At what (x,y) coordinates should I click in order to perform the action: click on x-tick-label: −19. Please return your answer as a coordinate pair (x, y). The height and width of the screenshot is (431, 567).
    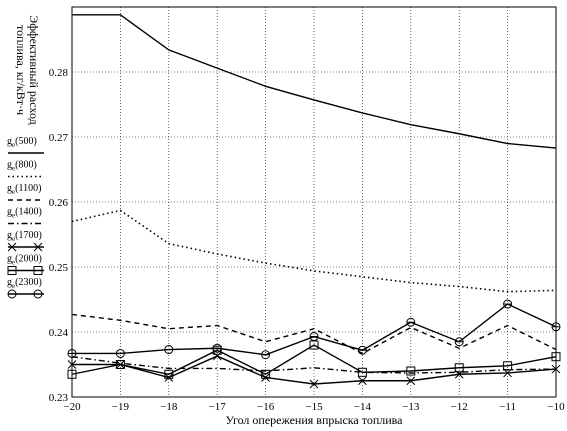
    Looking at the image, I should click on (121, 407).